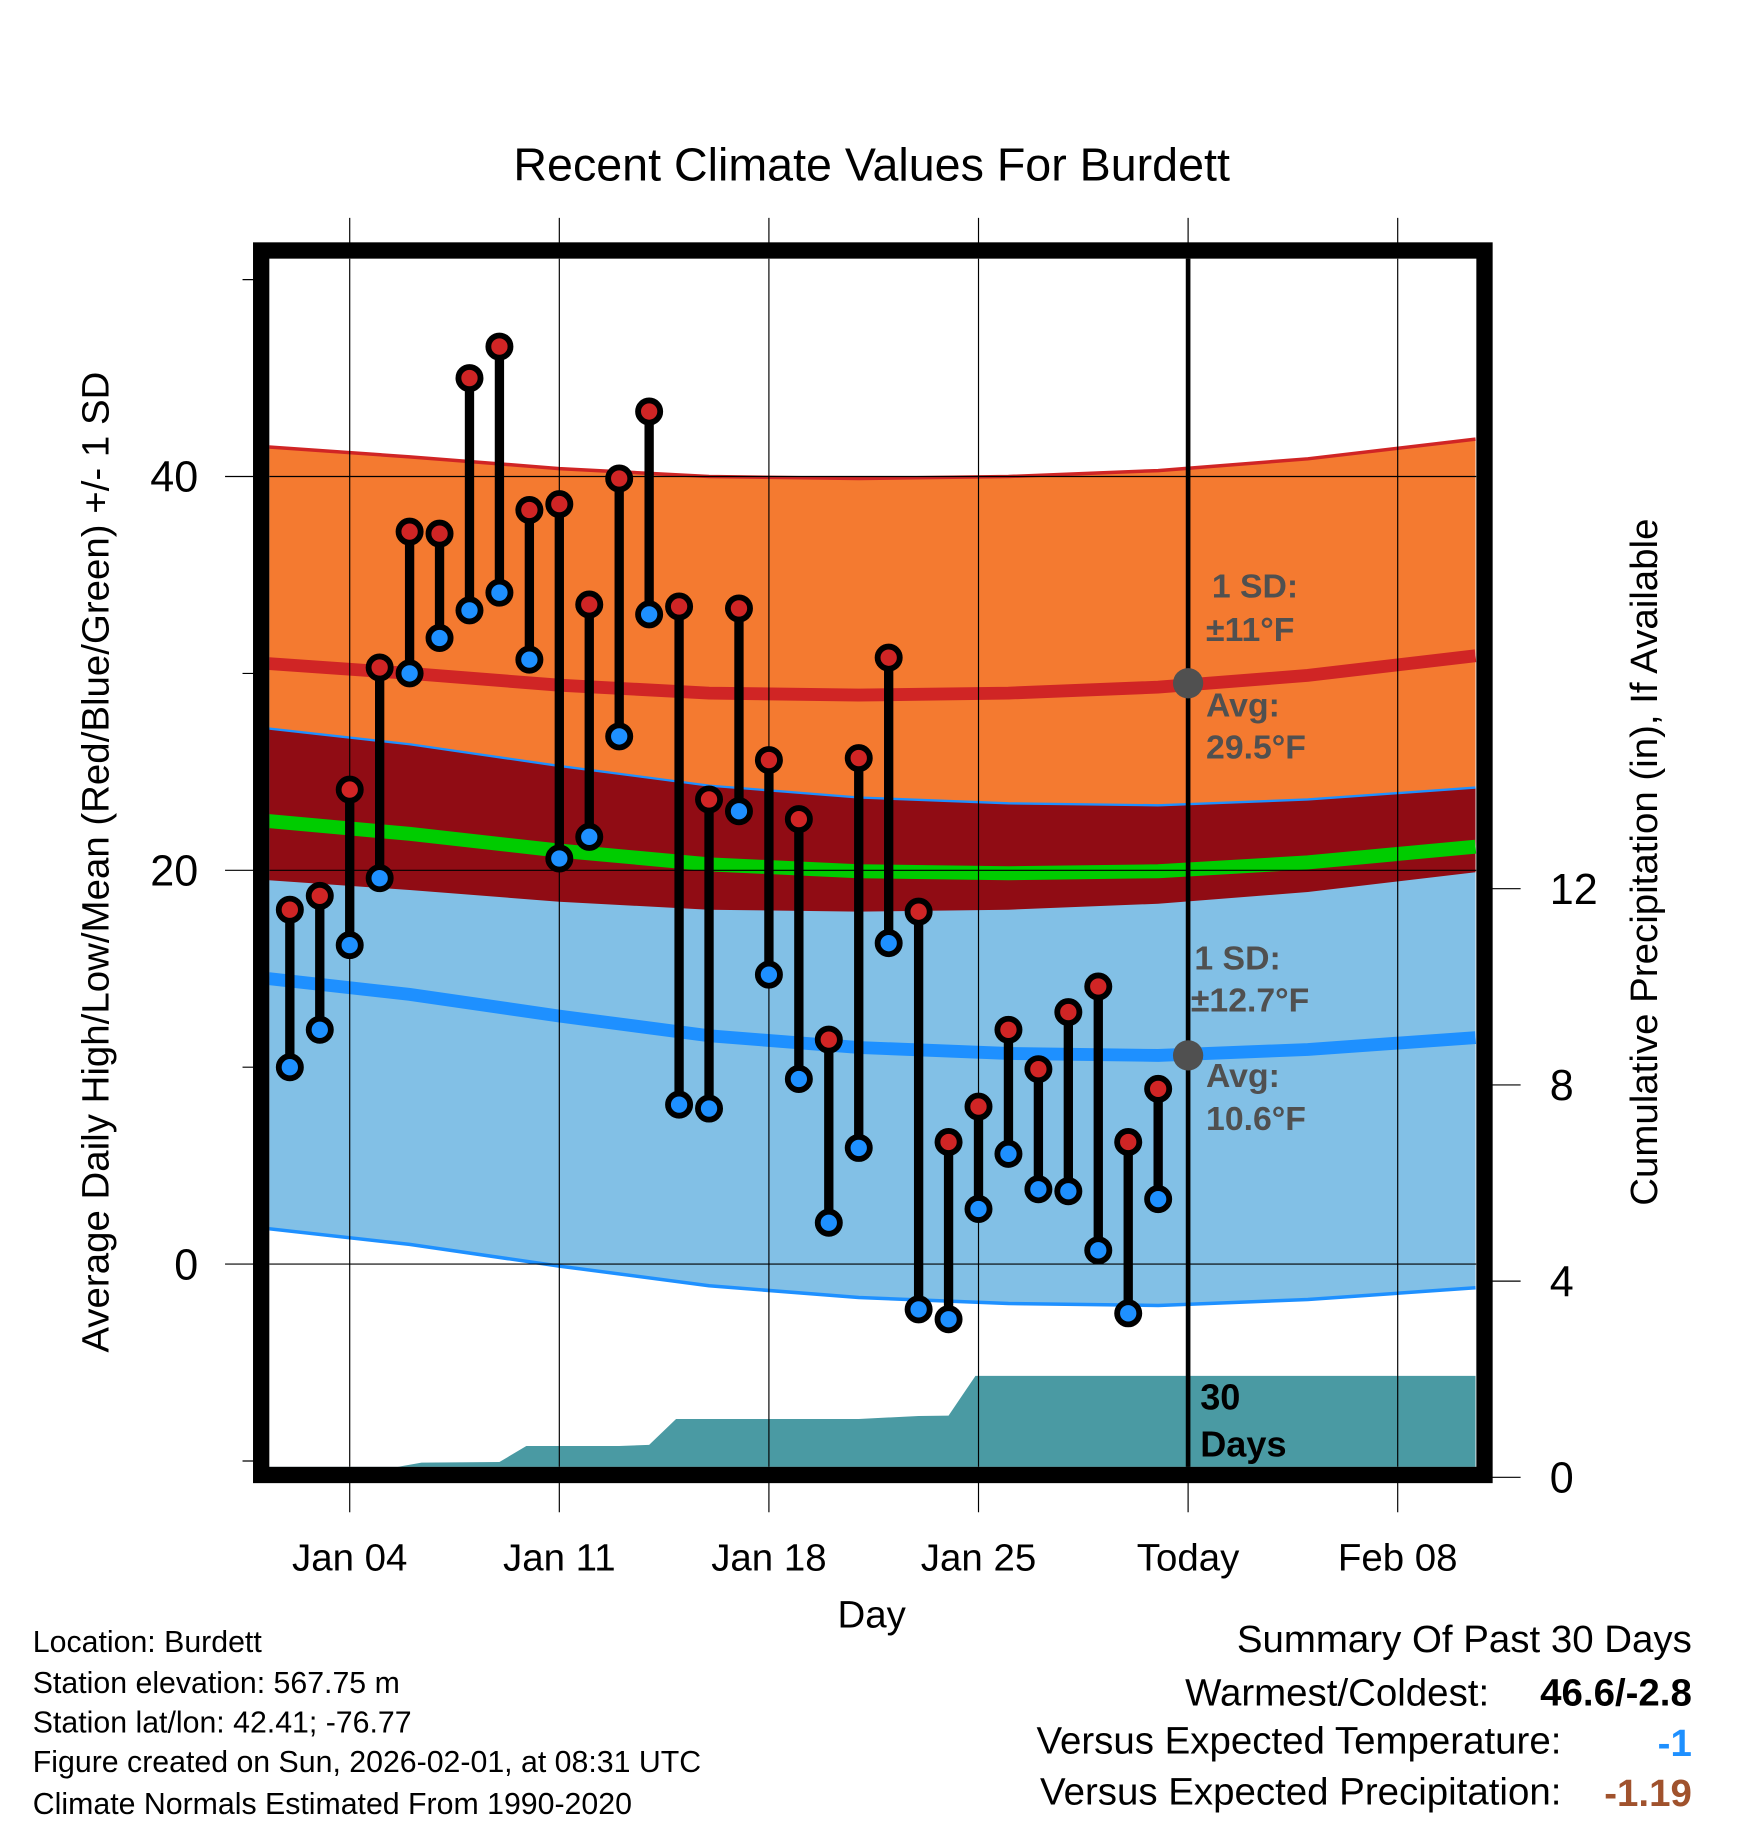 Image resolution: width=1748 pixels, height=1828 pixels. Describe the element at coordinates (1300, 1792) in the screenshot. I see `precip-label: Versus Expected Precipitation:` at that location.